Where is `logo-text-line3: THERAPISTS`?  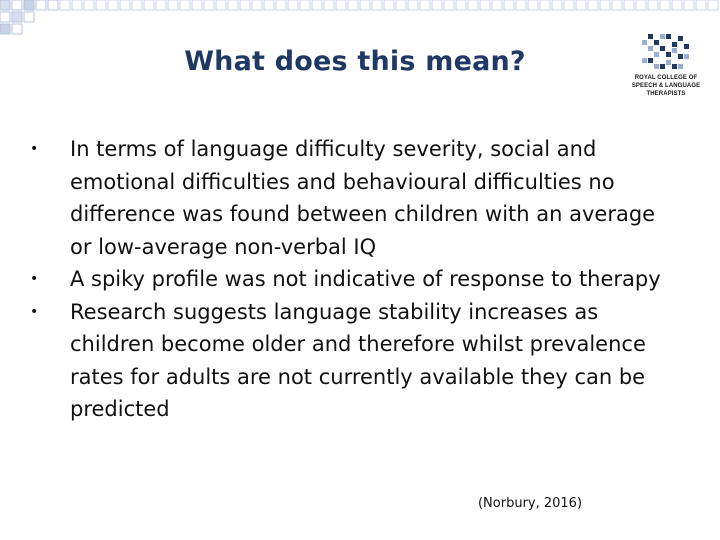 logo-text-line3: THERAPISTS is located at coordinates (666, 94).